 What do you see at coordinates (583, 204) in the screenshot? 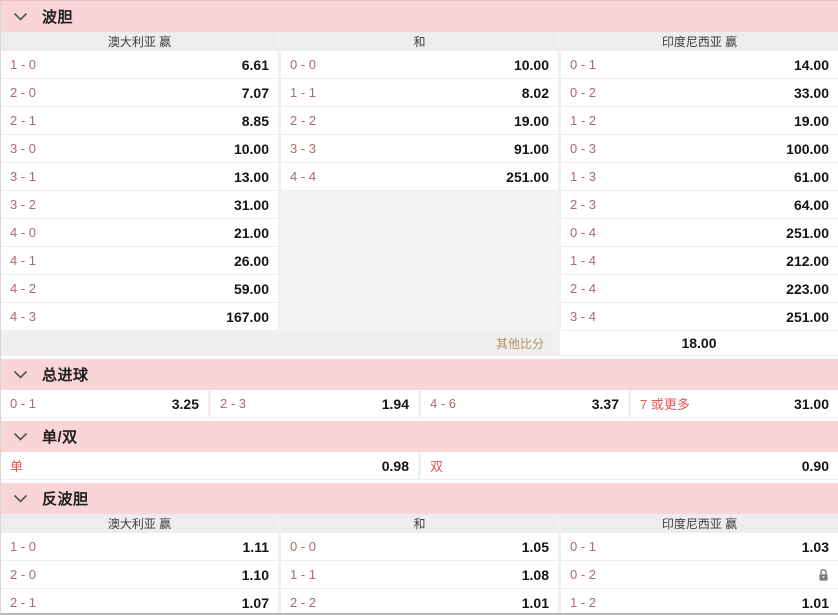
I see `score-label: 2 - 3` at bounding box center [583, 204].